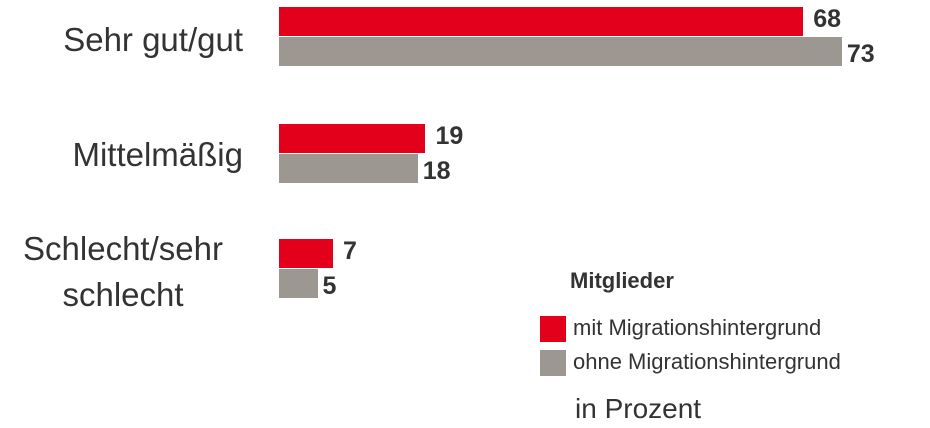 This screenshot has width=930, height=428. I want to click on legend-title: Mitglieder, so click(622, 280).